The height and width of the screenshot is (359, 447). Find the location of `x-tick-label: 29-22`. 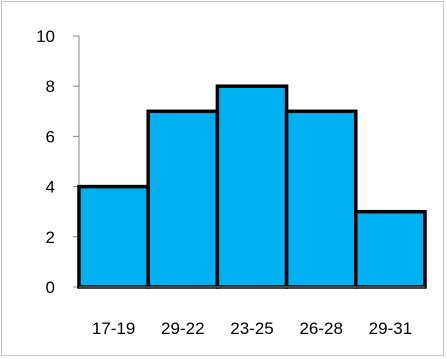

x-tick-label: 29-22 is located at coordinates (182, 328).